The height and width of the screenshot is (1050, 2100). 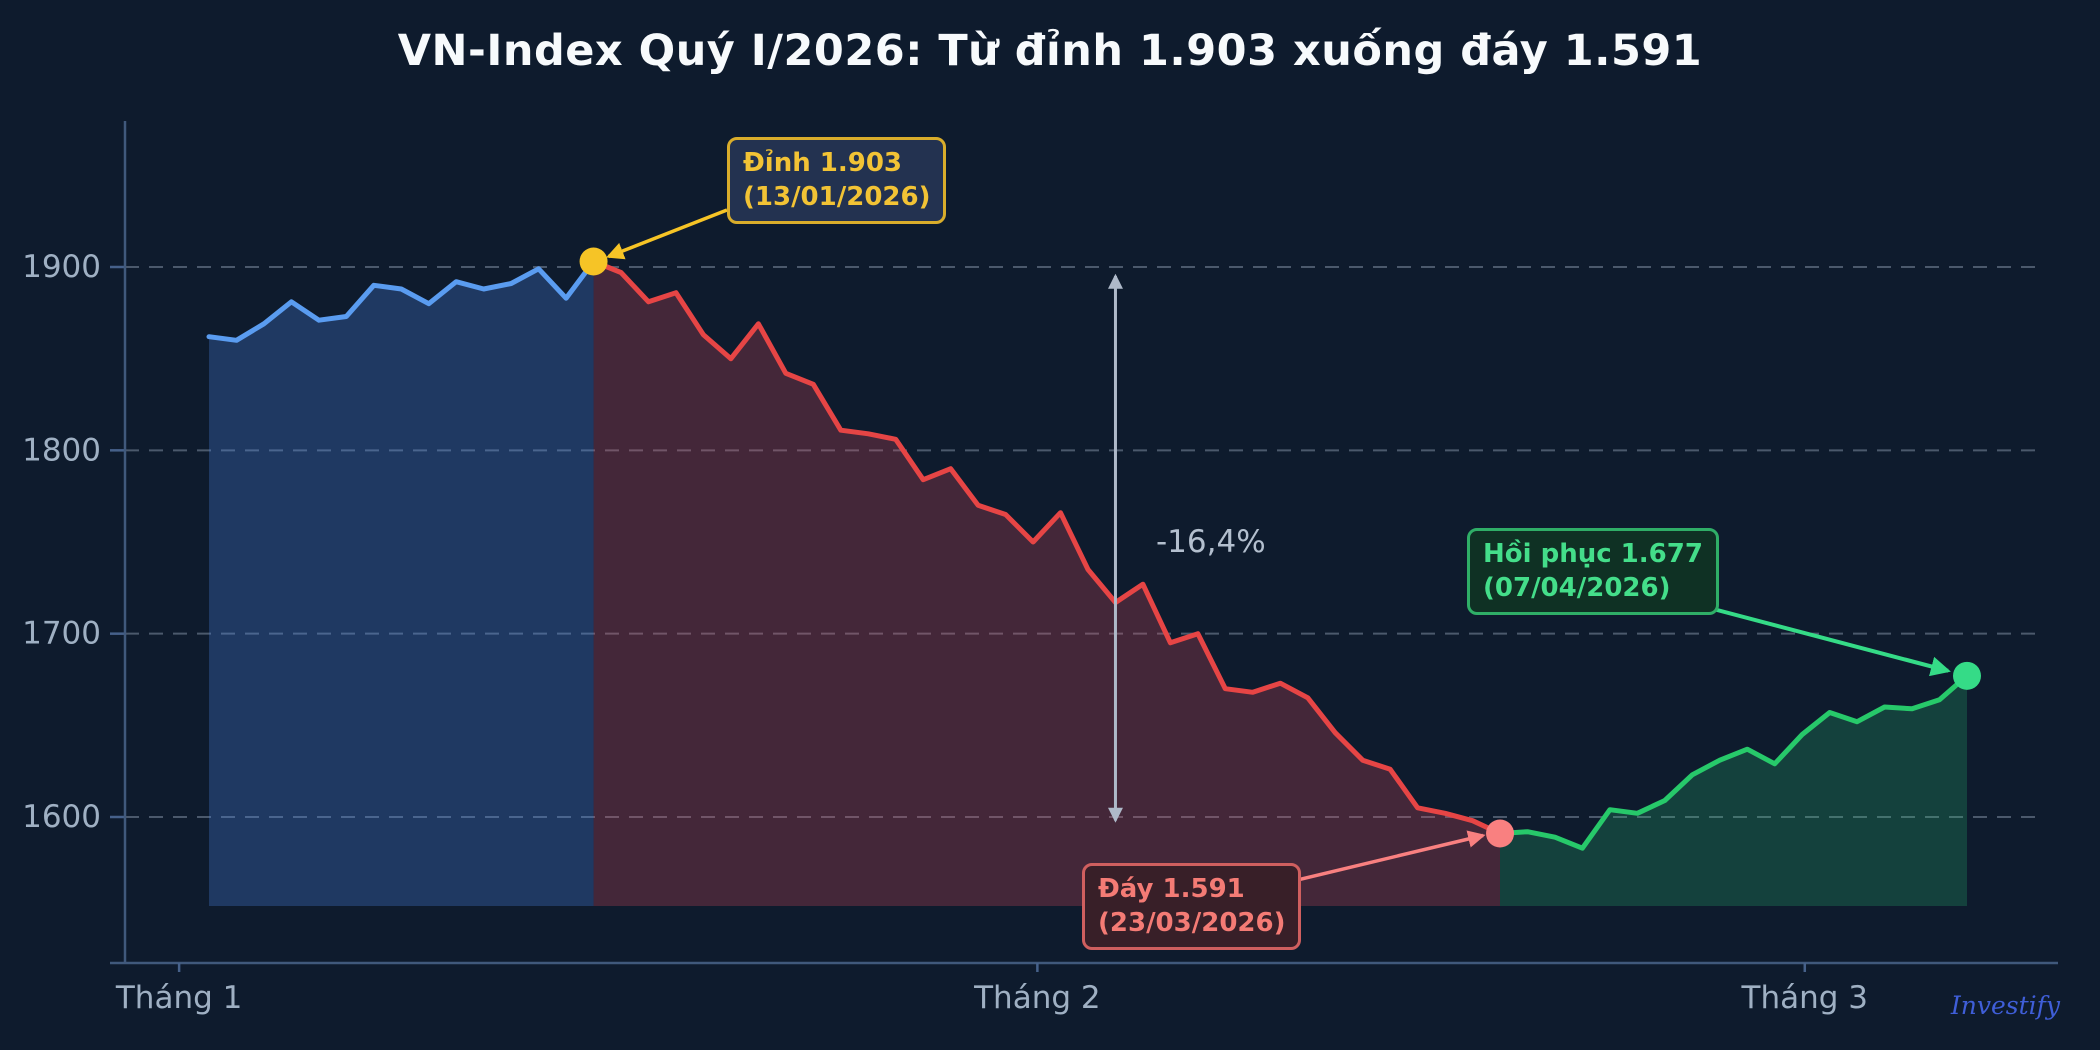 What do you see at coordinates (1577, 588) in the screenshot?
I see `recovery-annotation-date: (07/04/2026)` at bounding box center [1577, 588].